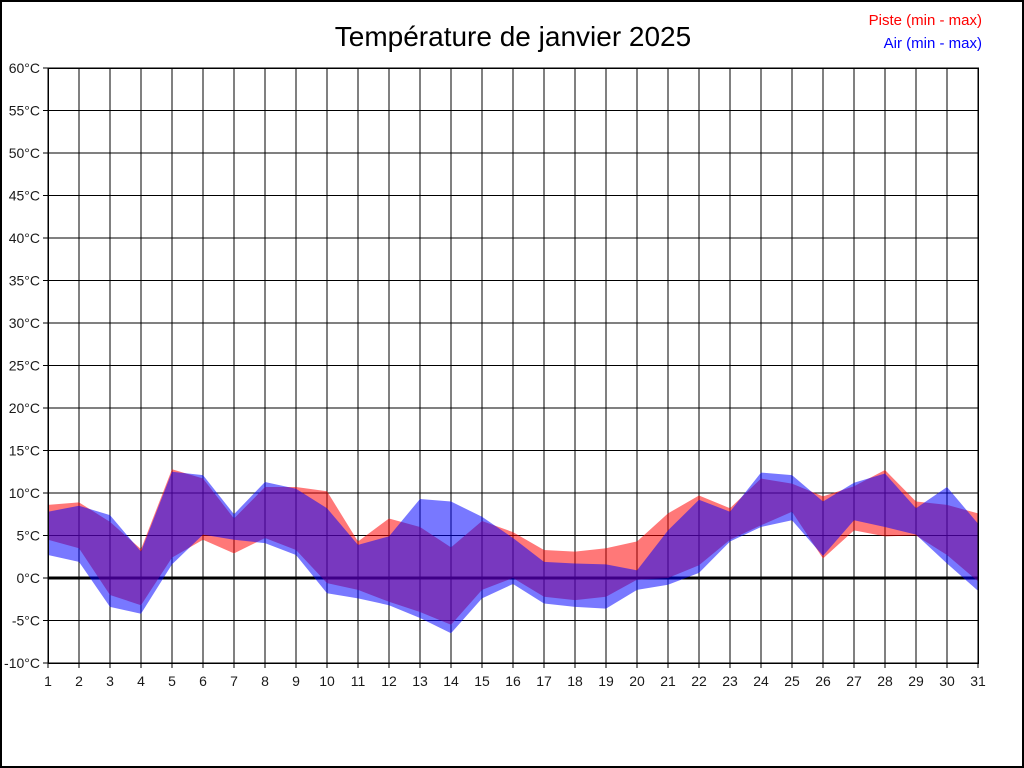 The width and height of the screenshot is (1024, 768). I want to click on x-tick-label: 16, so click(513, 681).